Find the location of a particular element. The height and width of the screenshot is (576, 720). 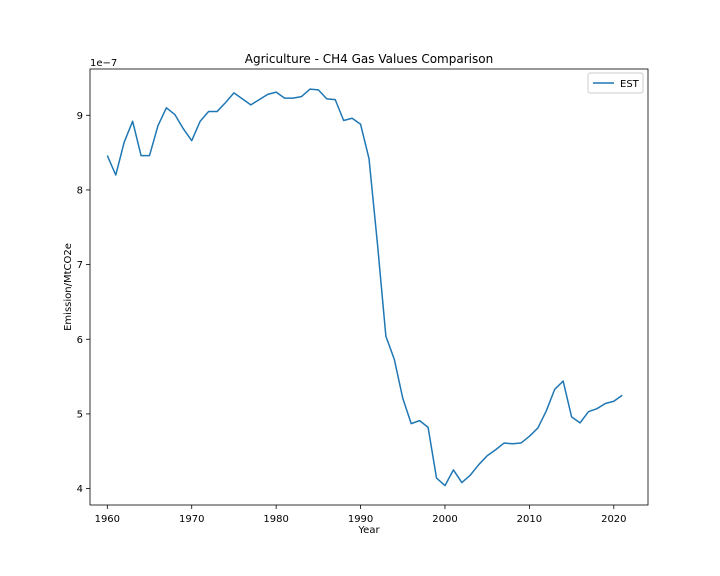

x-tick-label: 2010 is located at coordinates (529, 519).